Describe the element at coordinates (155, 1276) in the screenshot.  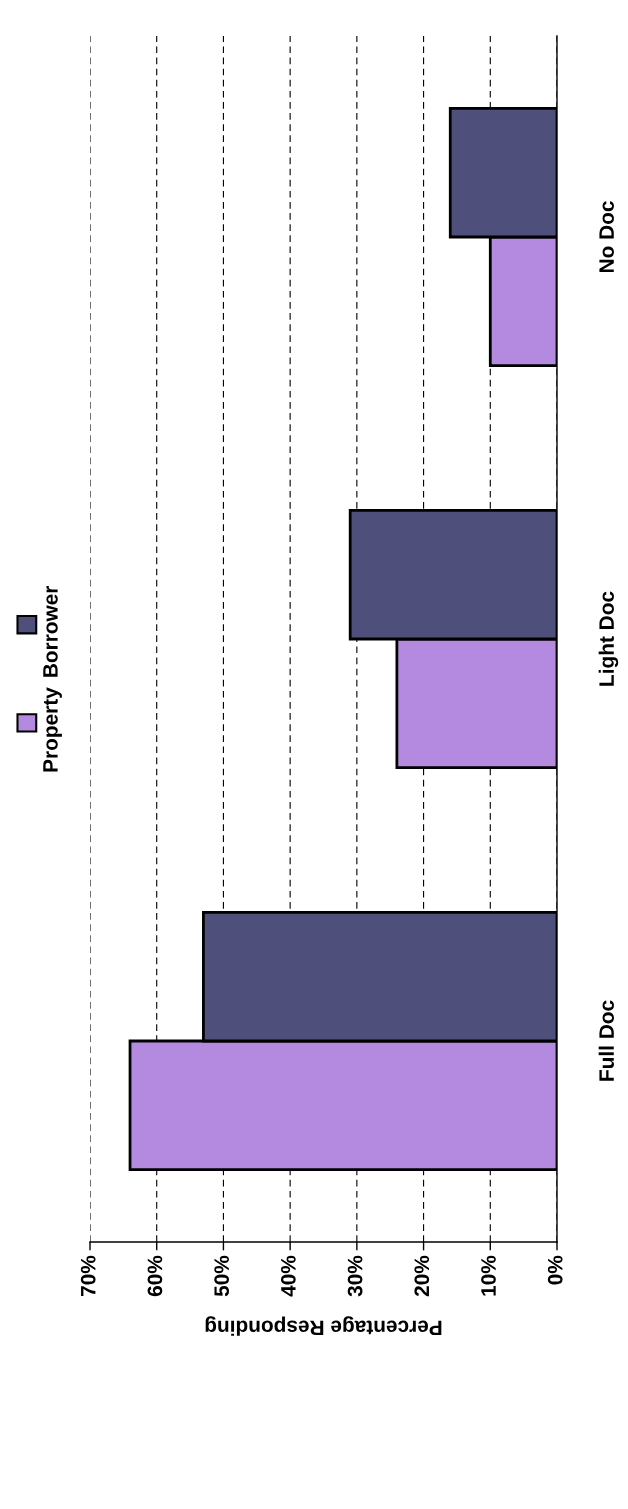
I see `x-tick-label: 60%` at that location.